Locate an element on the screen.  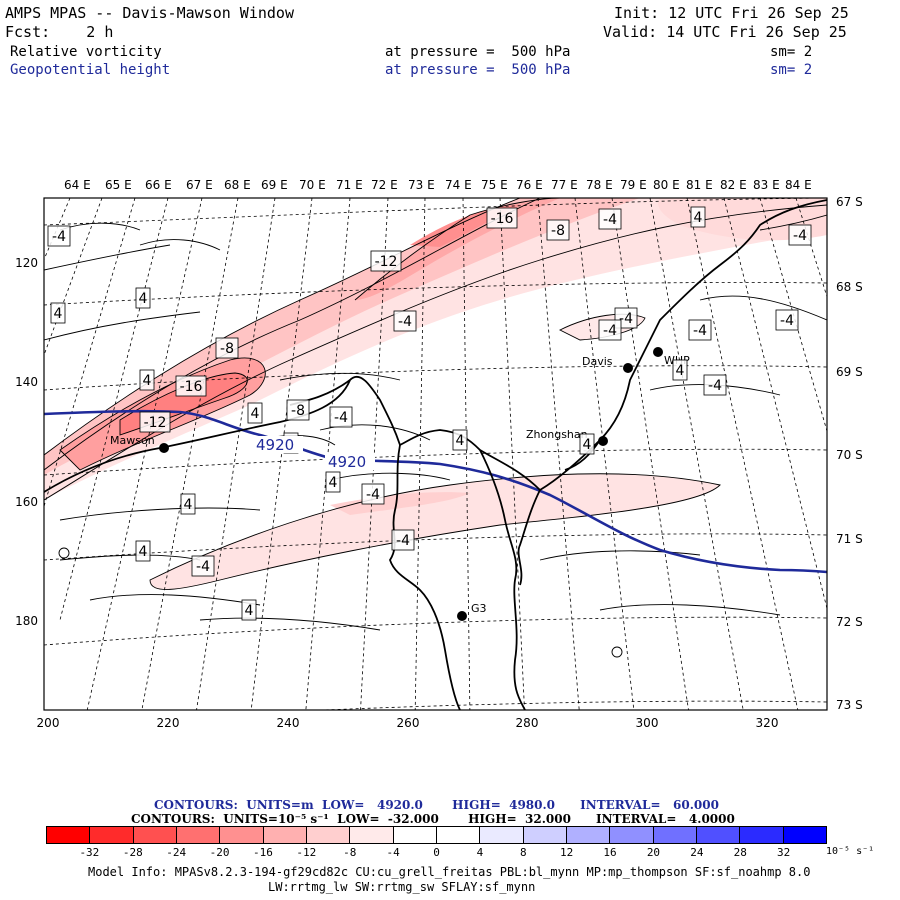
zhongshan-marker is located at coordinates (603, 441).